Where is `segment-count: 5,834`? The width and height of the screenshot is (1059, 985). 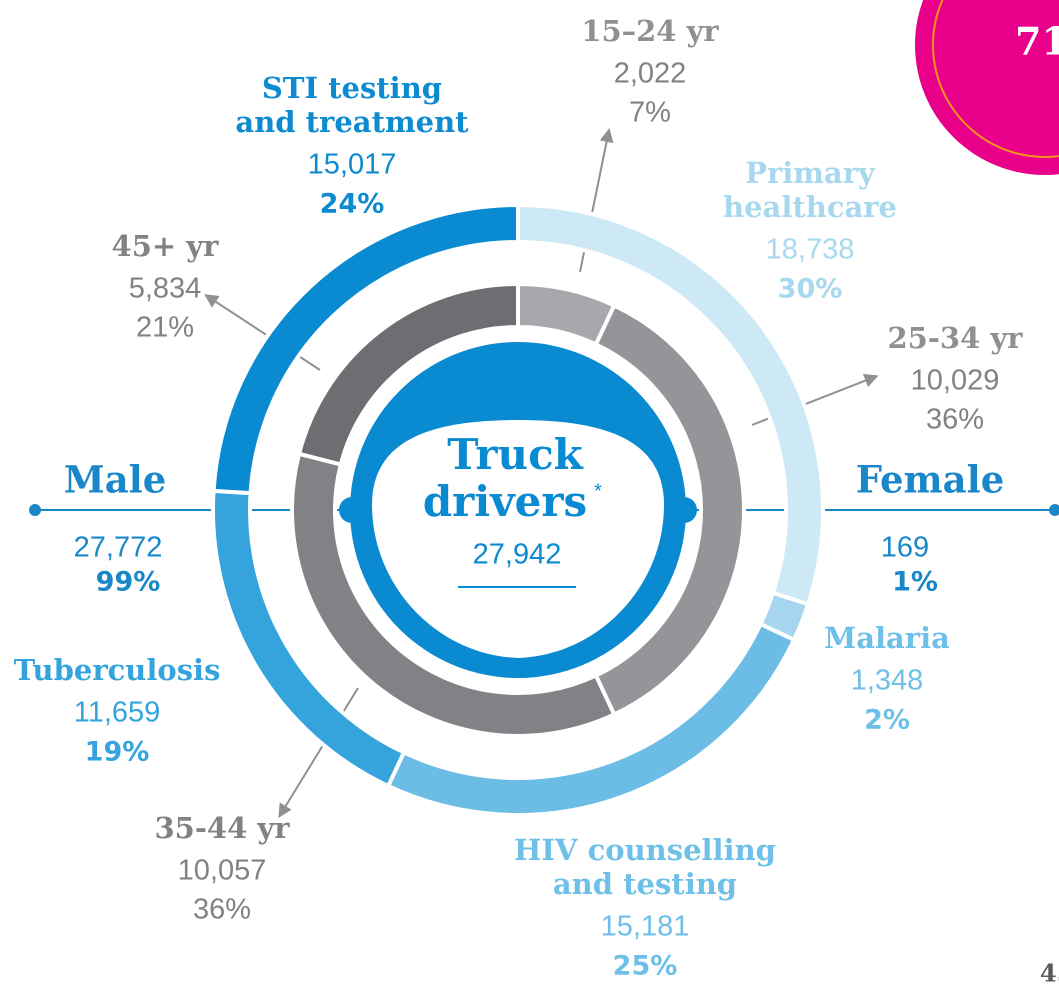
segment-count: 5,834 is located at coordinates (165, 289).